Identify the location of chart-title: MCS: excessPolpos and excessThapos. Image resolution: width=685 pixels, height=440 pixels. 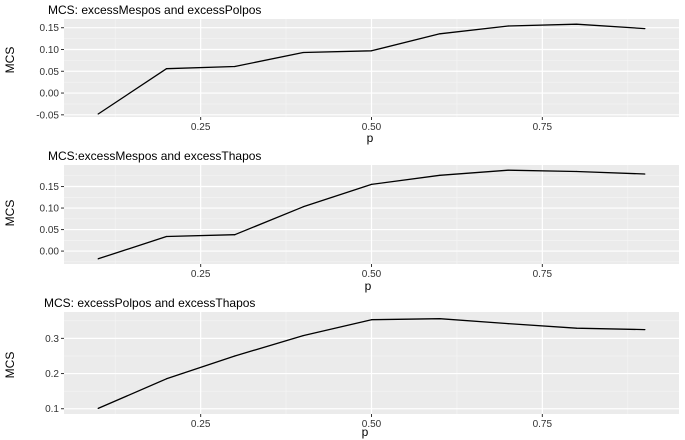
(149, 303).